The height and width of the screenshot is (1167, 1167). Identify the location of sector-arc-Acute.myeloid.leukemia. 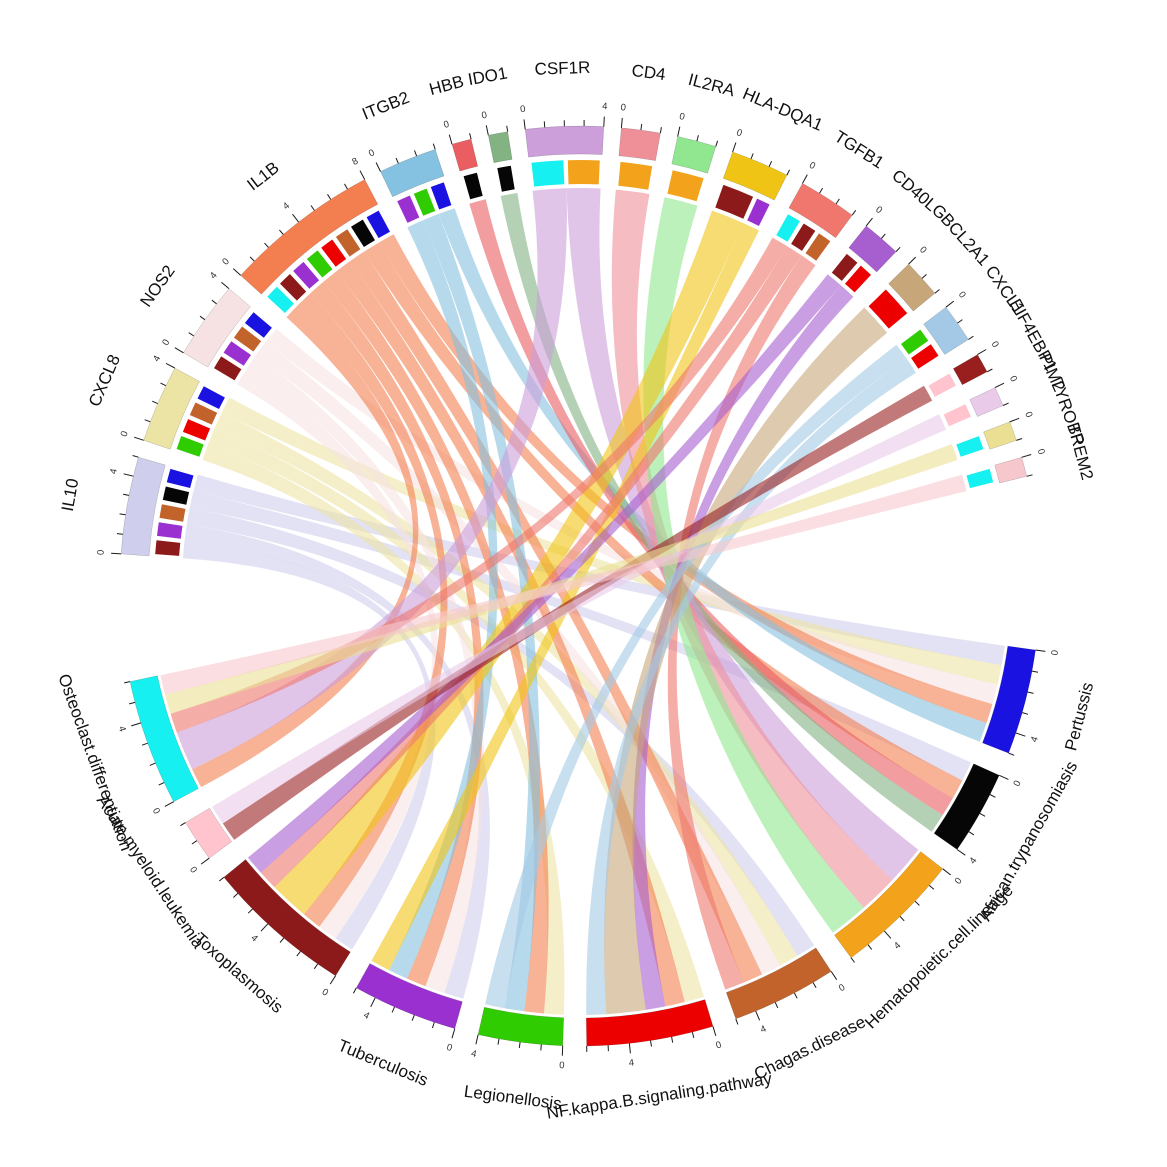
(209, 833).